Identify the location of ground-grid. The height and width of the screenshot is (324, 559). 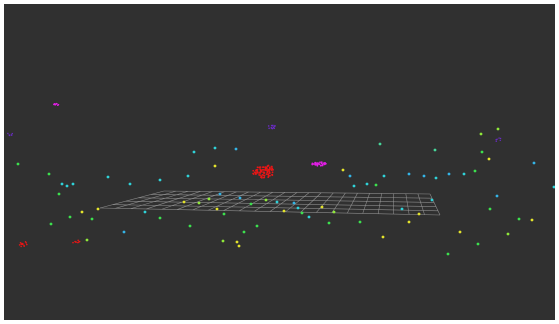
(270, 203).